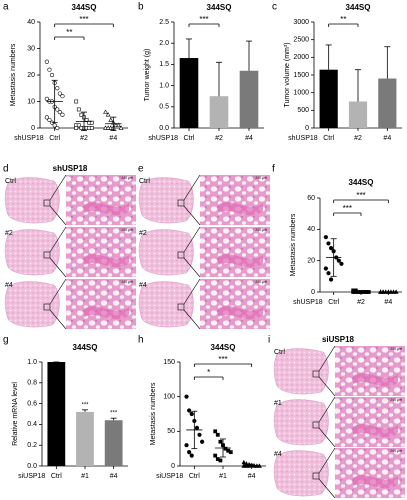 The width and height of the screenshot is (407, 500). What do you see at coordinates (287, 74) in the screenshot?
I see `y-axis-label: Tumor volume (mm³)` at bounding box center [287, 74].